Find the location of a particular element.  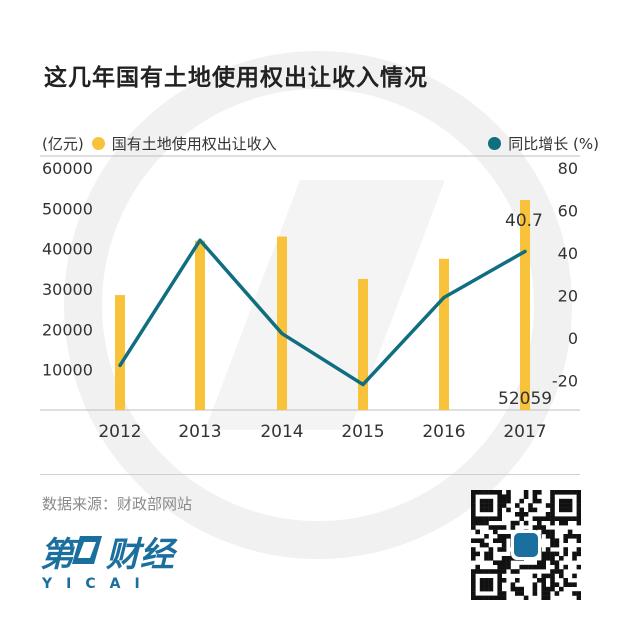

yicai-logo-sub: YICAI is located at coordinates (97, 584).